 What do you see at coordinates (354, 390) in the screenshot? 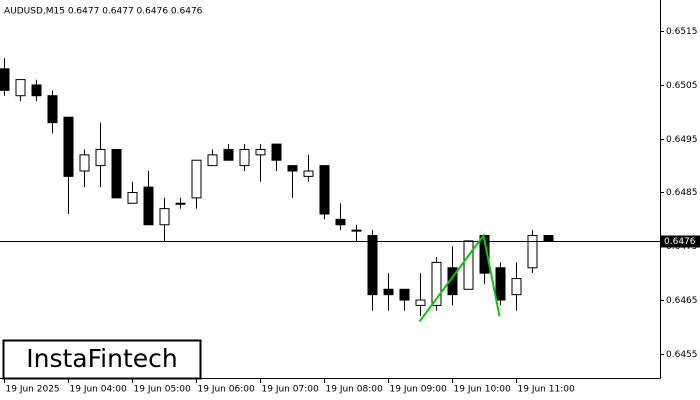
I see `x-tick-label: 19 Jun 08:00` at bounding box center [354, 390].